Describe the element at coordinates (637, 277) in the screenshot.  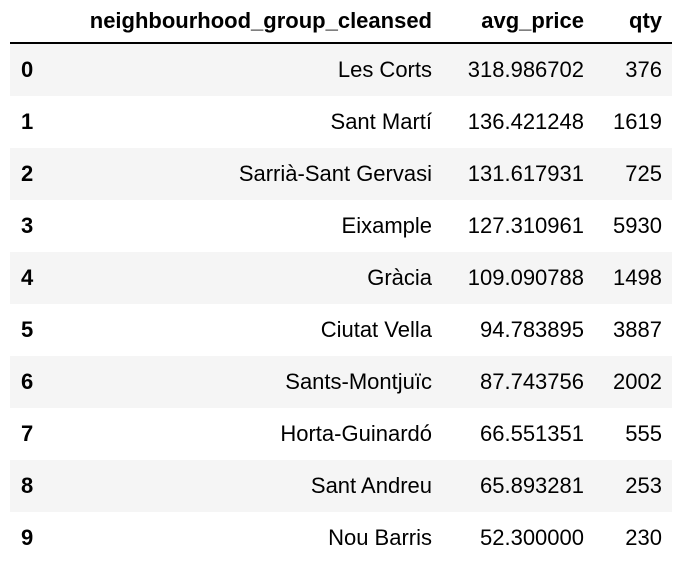
I see `qty-cell: 1498` at that location.